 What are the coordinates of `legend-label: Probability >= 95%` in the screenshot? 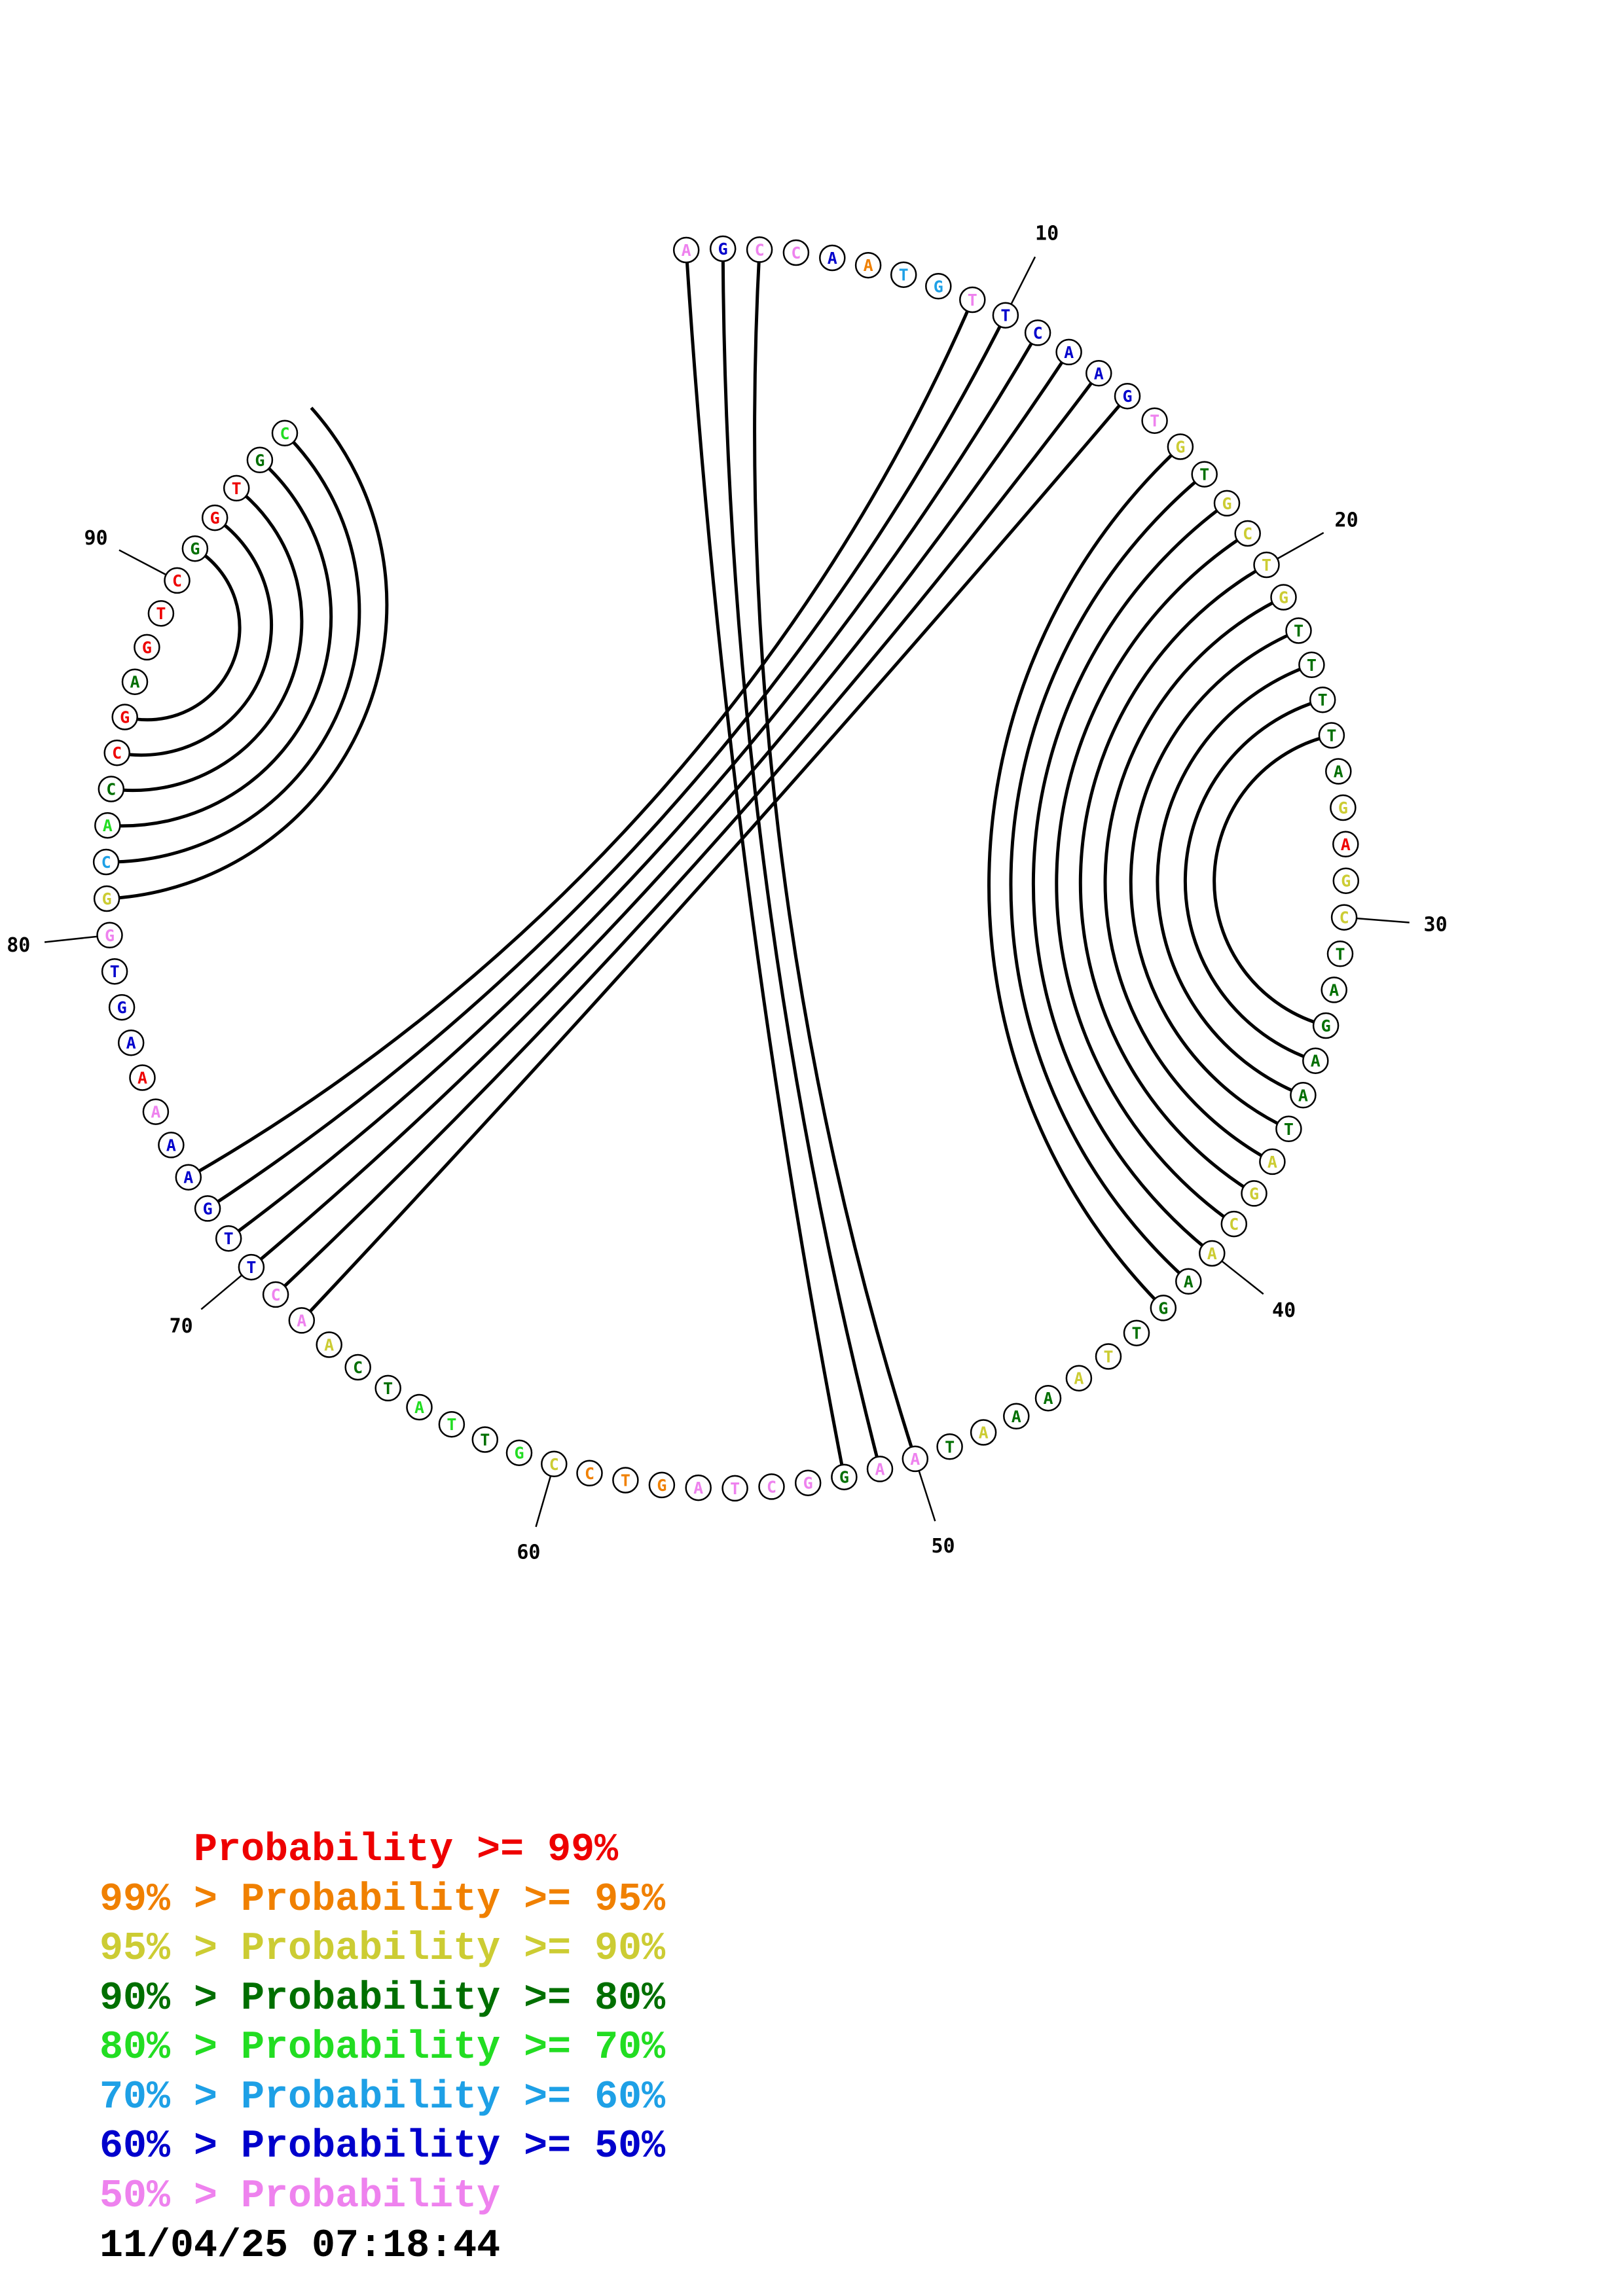 It's located at (453, 1899).